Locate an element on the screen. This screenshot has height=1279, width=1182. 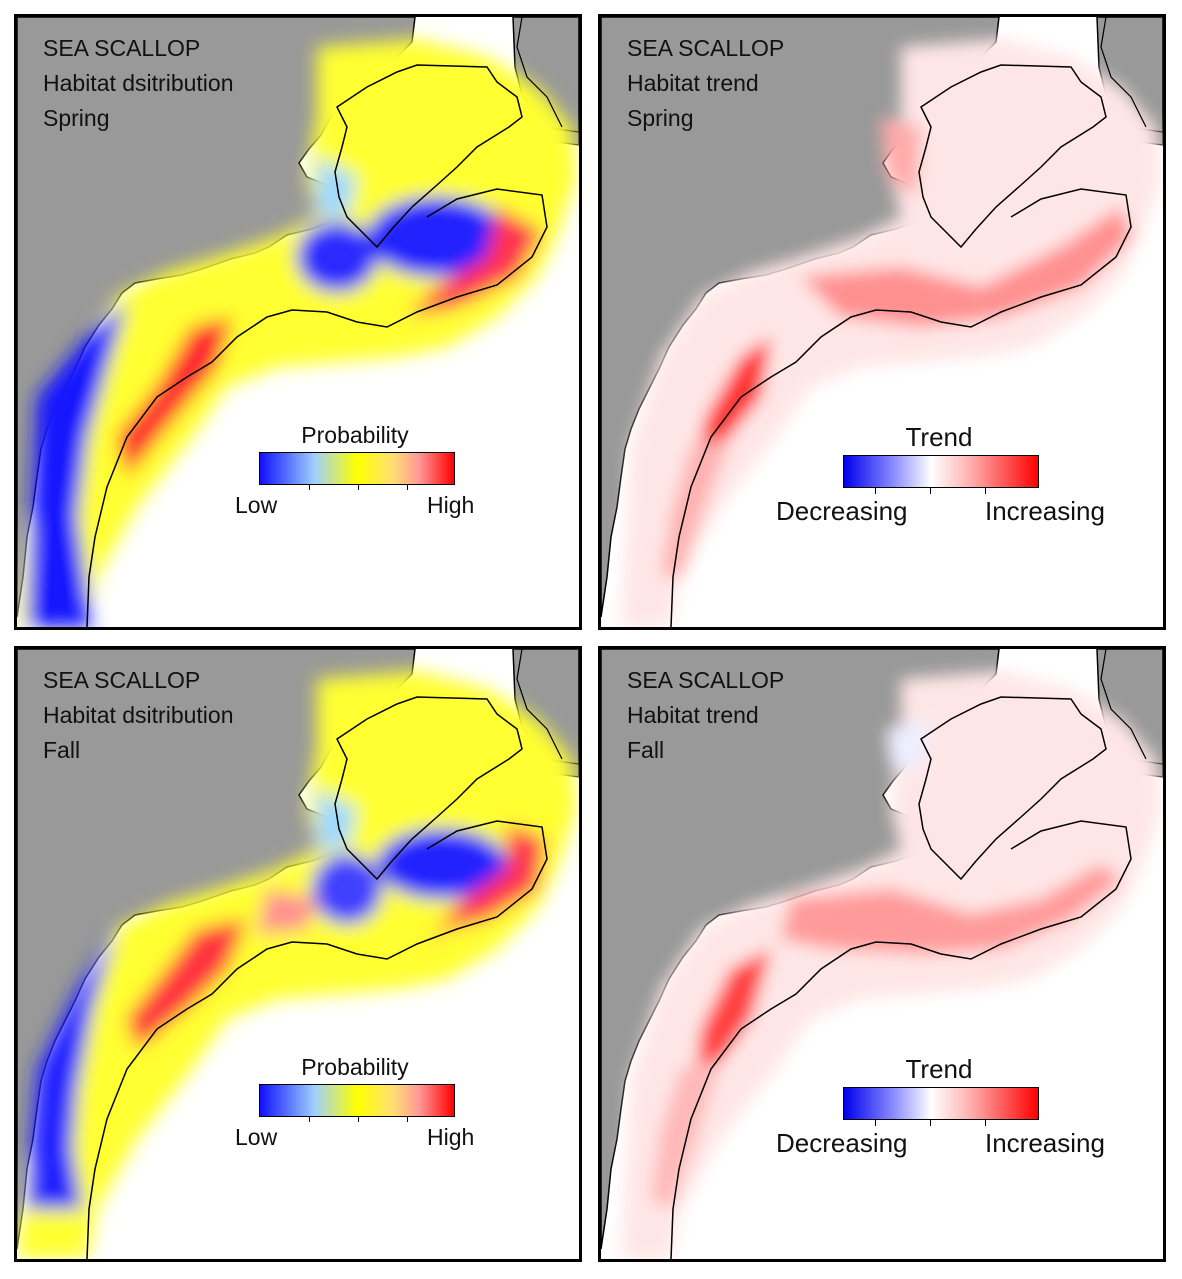
panel-label: SEA SCALLOP Habitat dsitribution Spring is located at coordinates (138, 83).